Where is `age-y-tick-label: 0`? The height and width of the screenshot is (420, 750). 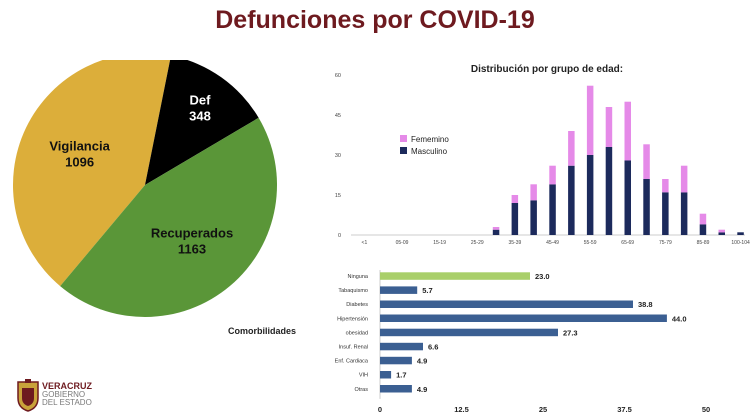
age-y-tick-label: 0 is located at coordinates (339, 236).